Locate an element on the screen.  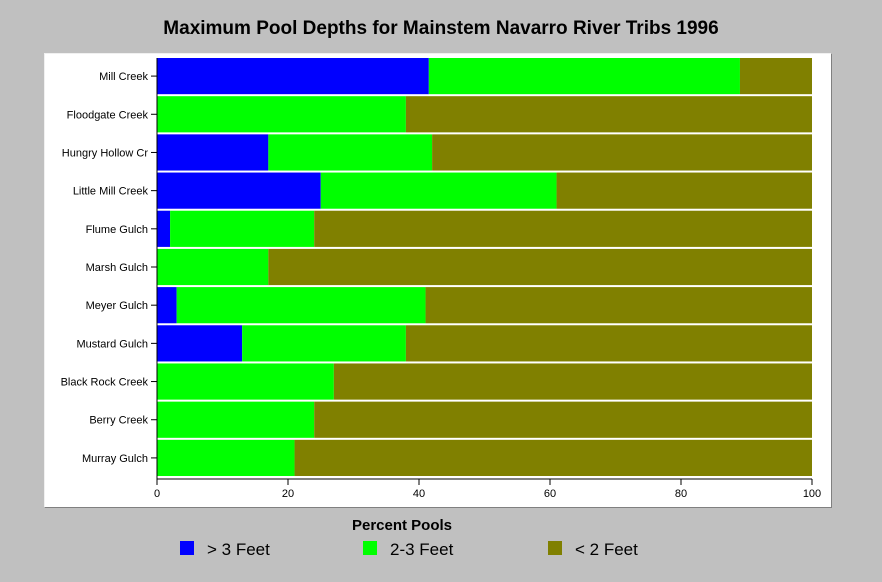
category-label: Hungry Hollow Cr is located at coordinates (105, 153).